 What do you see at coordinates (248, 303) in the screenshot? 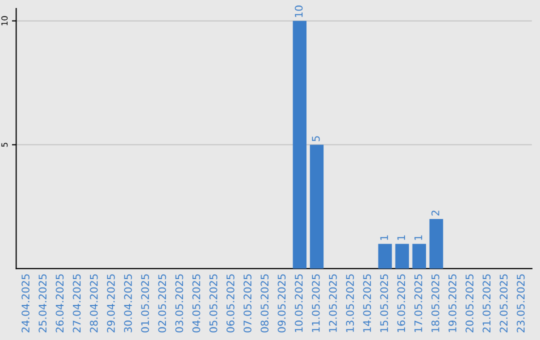
I see `x-tick-label: 07.05.2025` at bounding box center [248, 303].